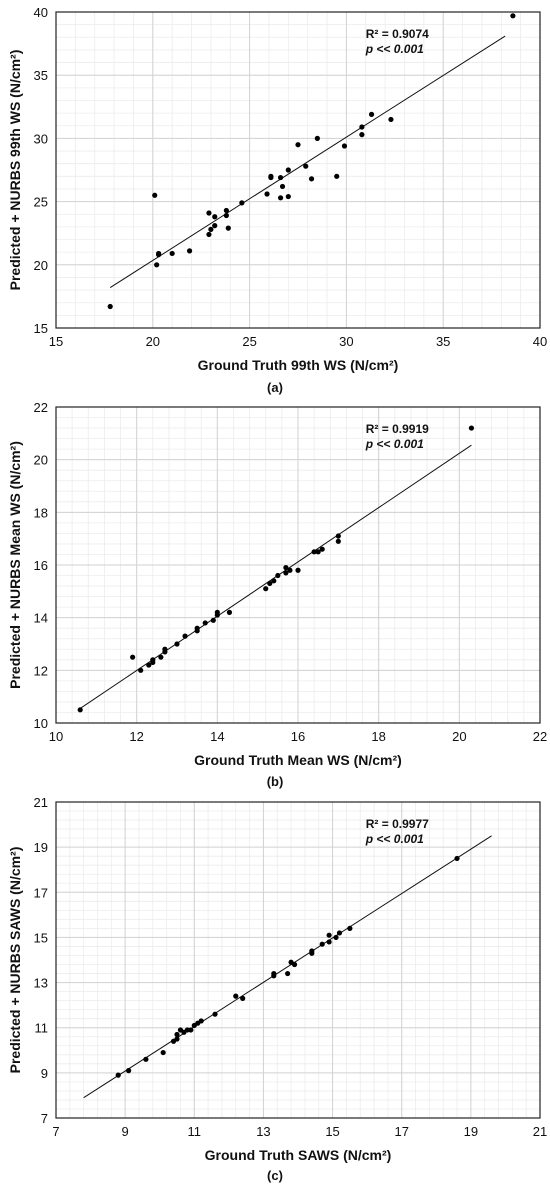  What do you see at coordinates (459, 736) in the screenshot?
I see `x-tick-label: 20` at bounding box center [459, 736].